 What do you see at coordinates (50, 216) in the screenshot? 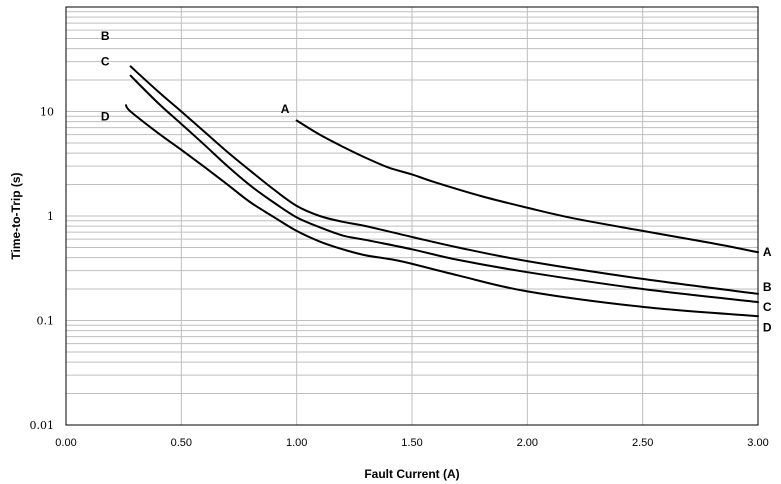
I see `y-tick-label: 1` at bounding box center [50, 216].